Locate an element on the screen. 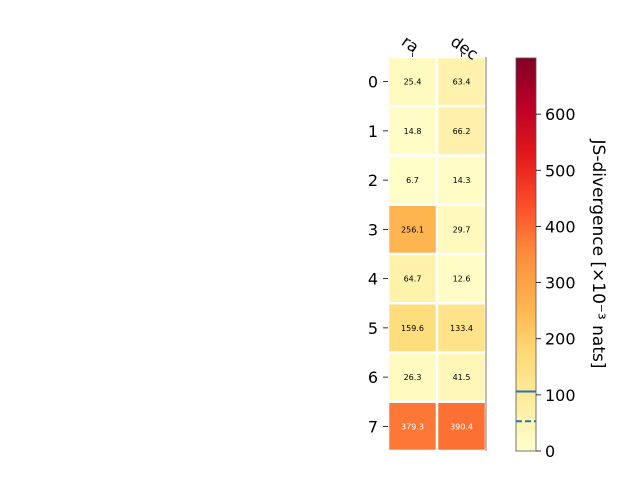 The height and width of the screenshot is (480, 640). cell-value-label: 12.6 is located at coordinates (462, 279).